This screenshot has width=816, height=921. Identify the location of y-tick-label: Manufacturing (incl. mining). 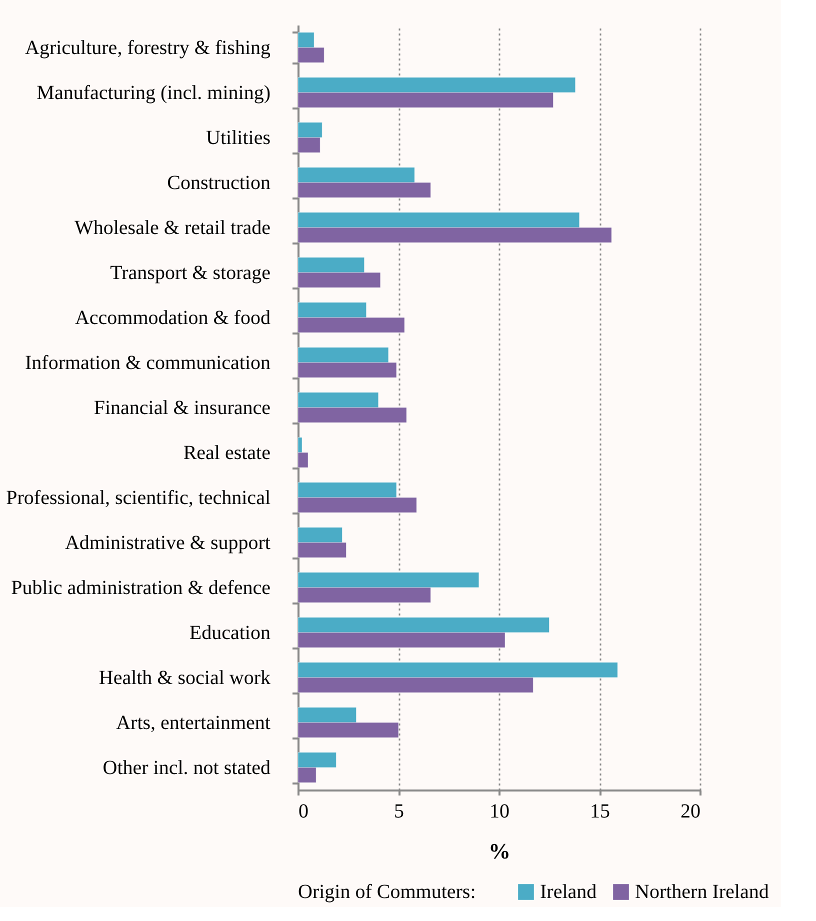
(153, 93).